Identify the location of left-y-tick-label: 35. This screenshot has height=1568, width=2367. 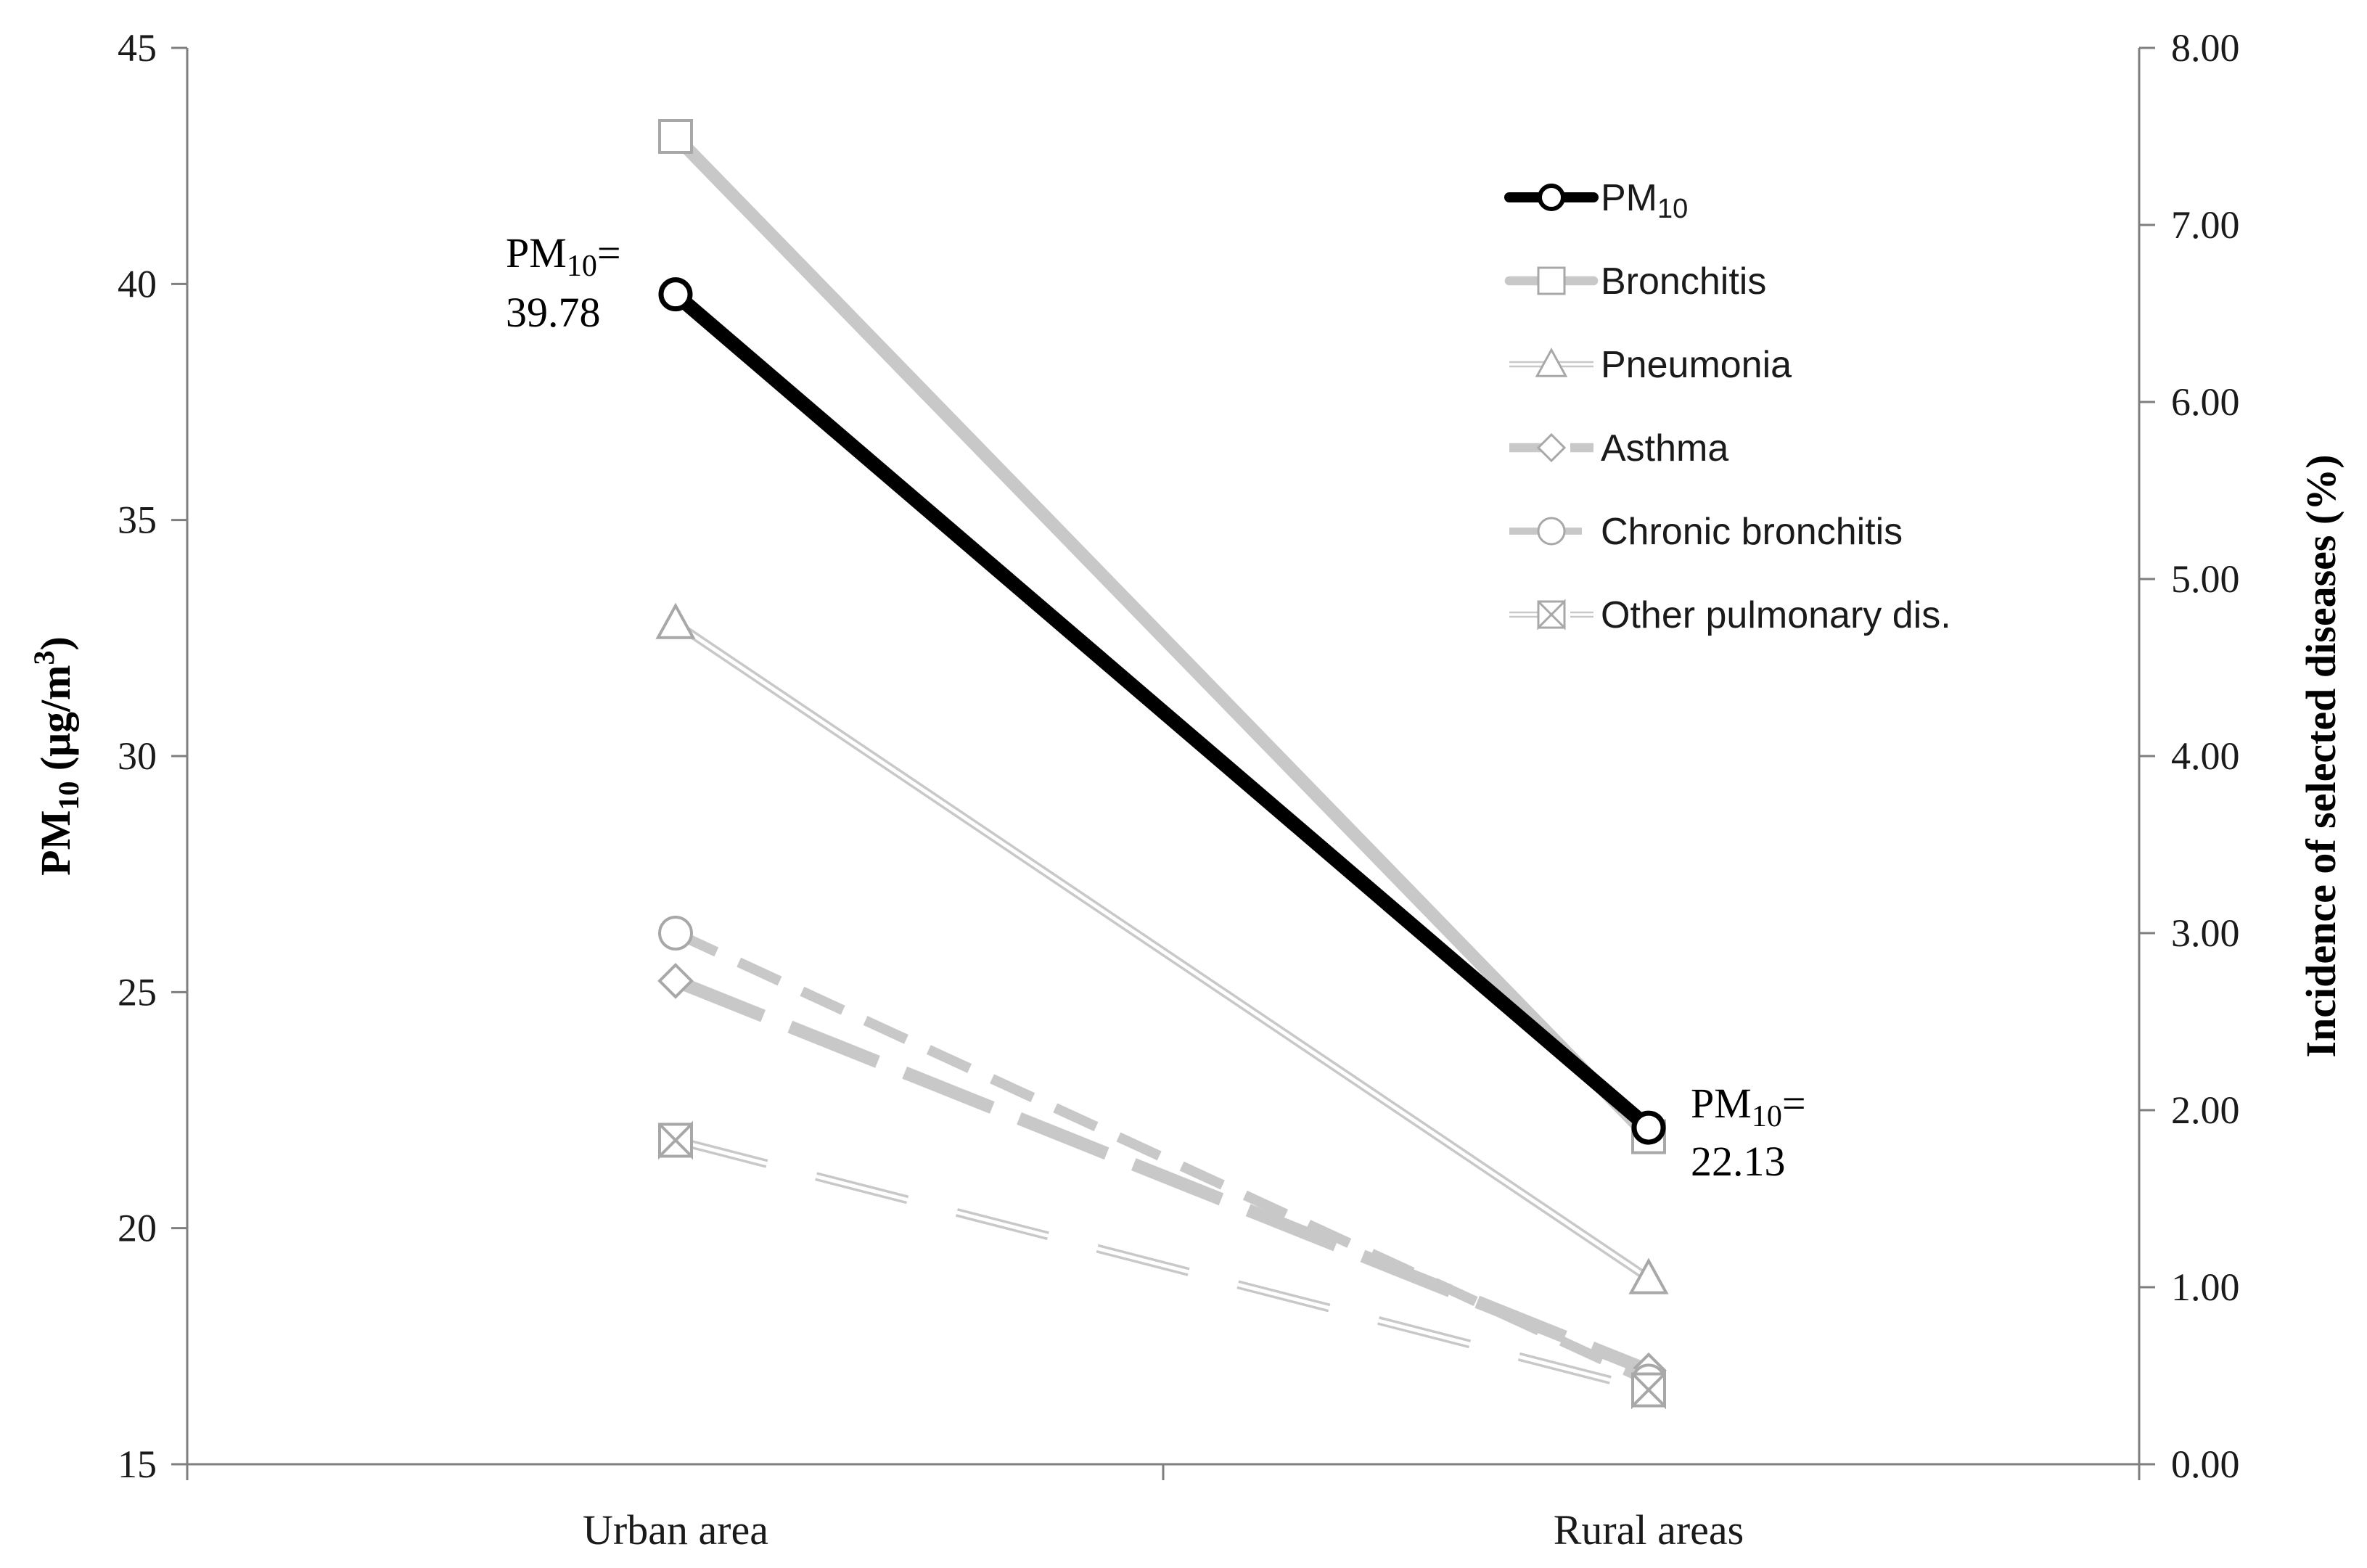
(137, 520).